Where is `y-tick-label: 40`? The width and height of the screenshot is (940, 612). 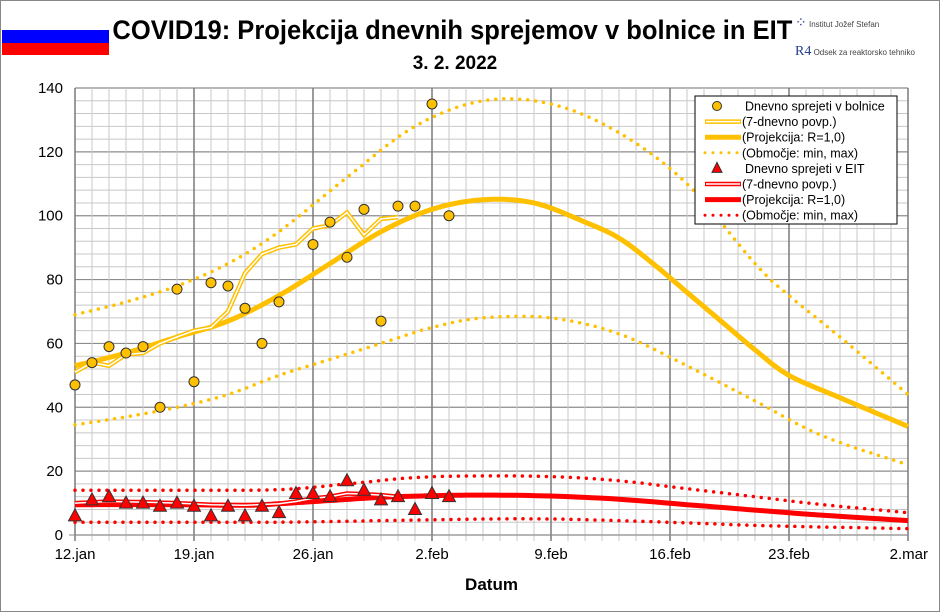
y-tick-label: 40 is located at coordinates (54, 407).